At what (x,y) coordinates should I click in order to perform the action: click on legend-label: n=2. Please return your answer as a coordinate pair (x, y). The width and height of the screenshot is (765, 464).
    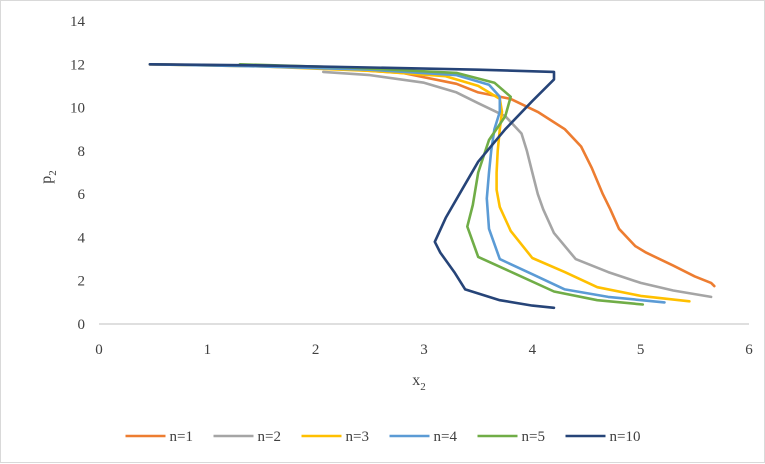
    Looking at the image, I should click on (269, 437).